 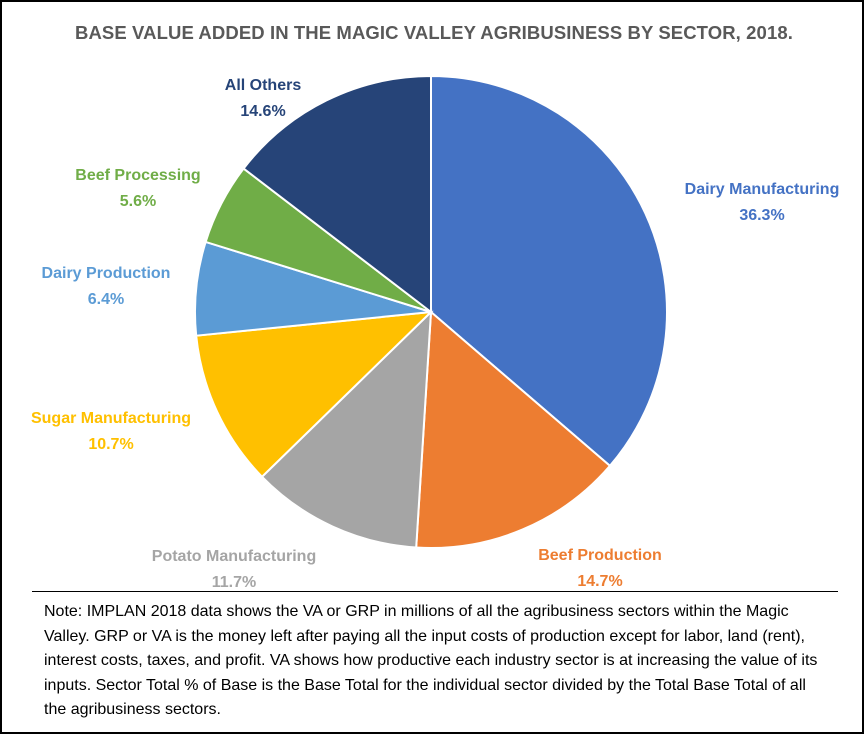 What do you see at coordinates (106, 273) in the screenshot?
I see `slice-name-label: Dairy Production` at bounding box center [106, 273].